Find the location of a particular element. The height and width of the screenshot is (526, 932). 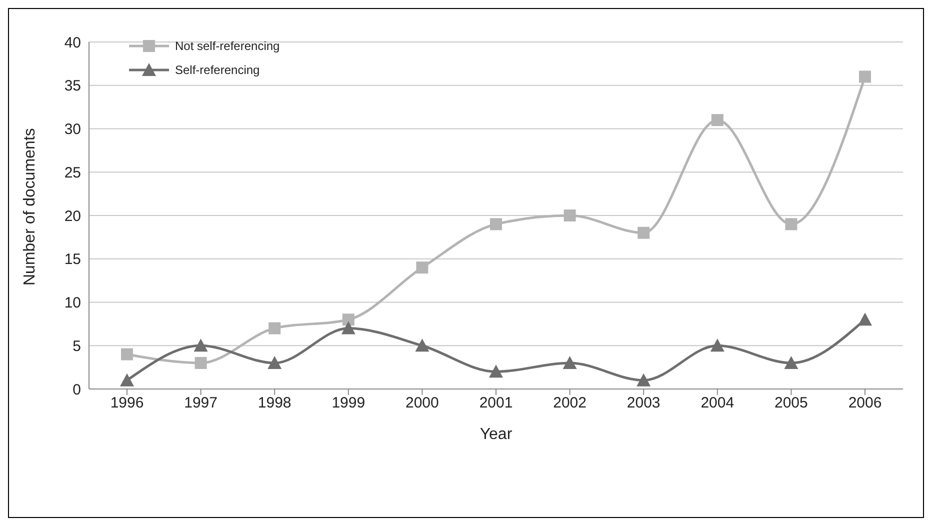

x-tick-label: 1998 is located at coordinates (275, 403).